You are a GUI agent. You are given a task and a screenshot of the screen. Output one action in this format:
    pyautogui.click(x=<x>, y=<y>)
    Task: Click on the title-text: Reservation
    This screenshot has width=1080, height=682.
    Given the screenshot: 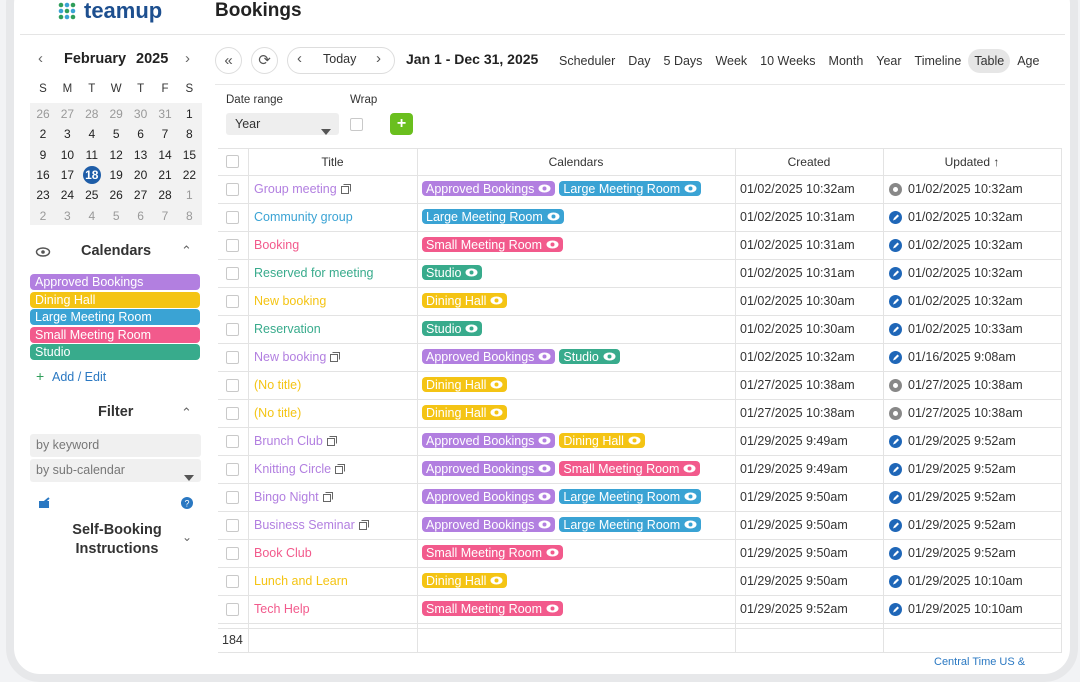 What is the action you would take?
    pyautogui.click(x=287, y=329)
    